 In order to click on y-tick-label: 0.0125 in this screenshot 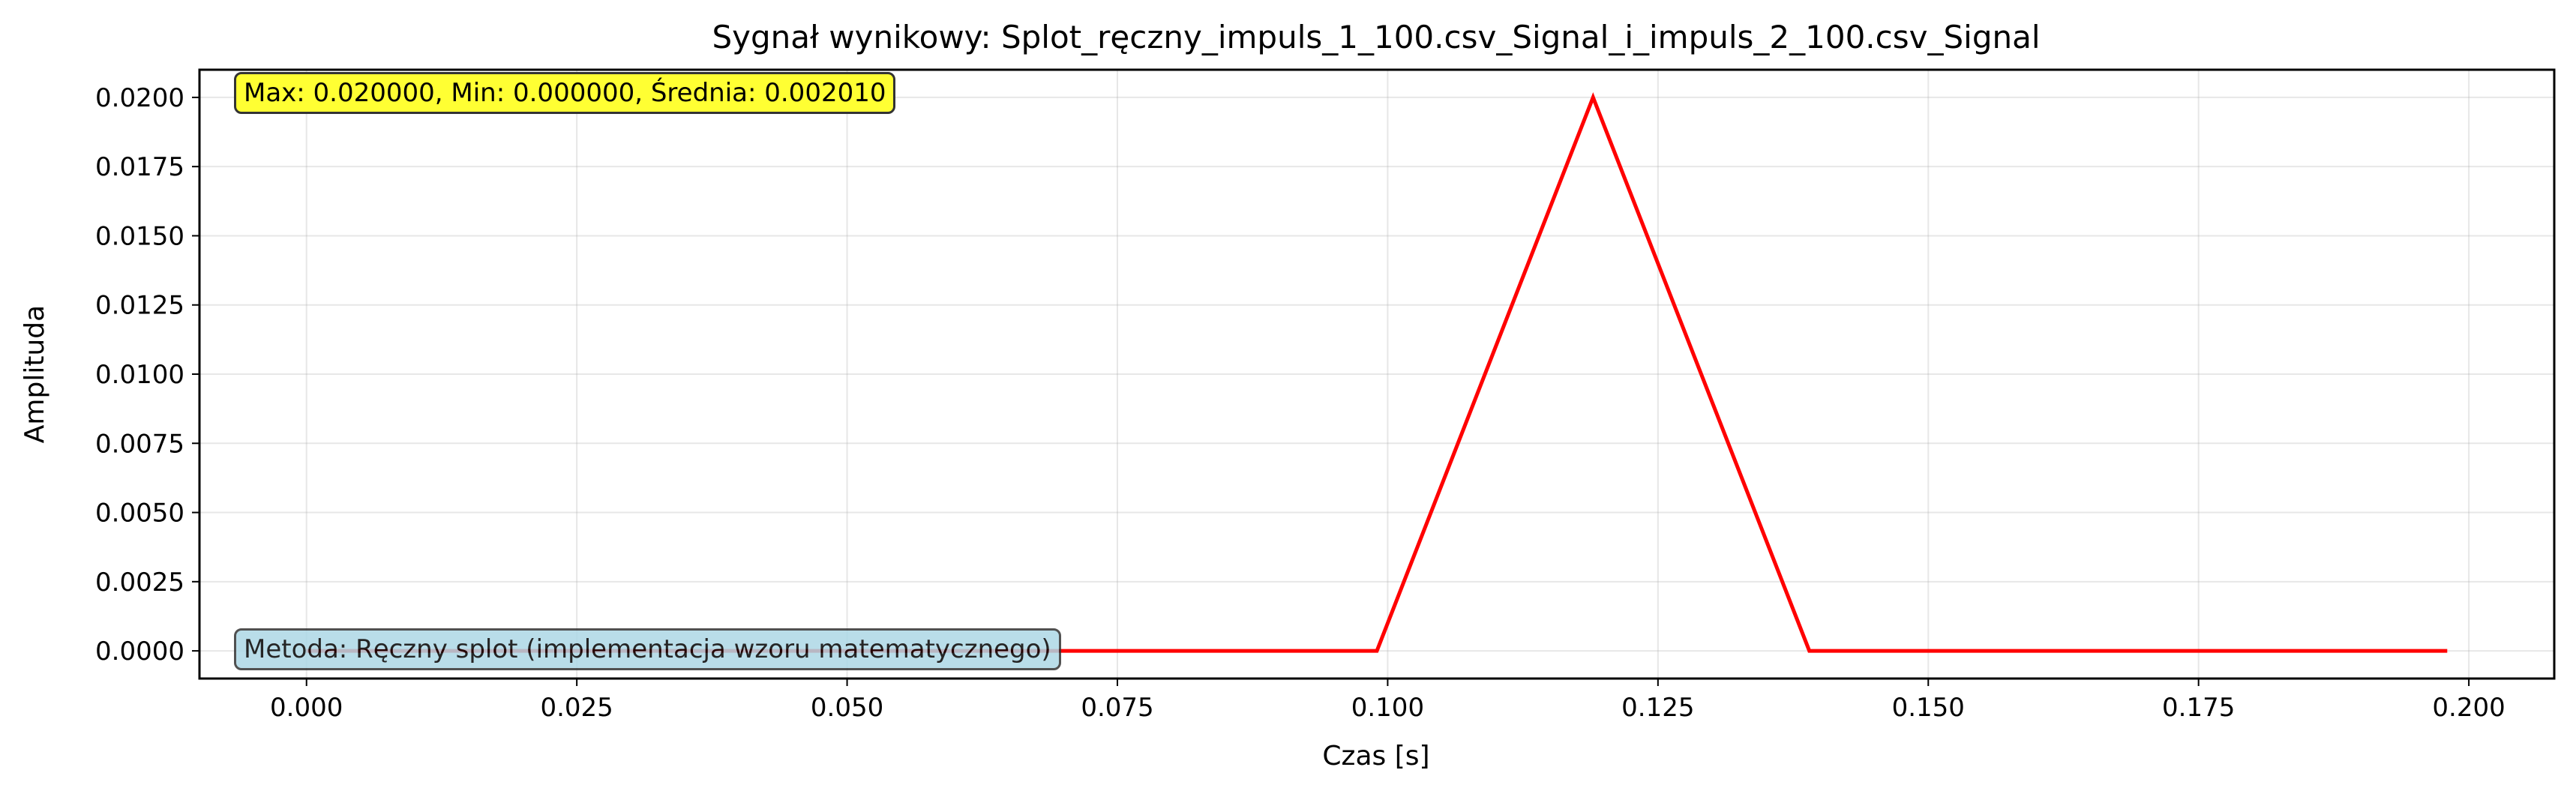, I will do `click(139, 306)`.